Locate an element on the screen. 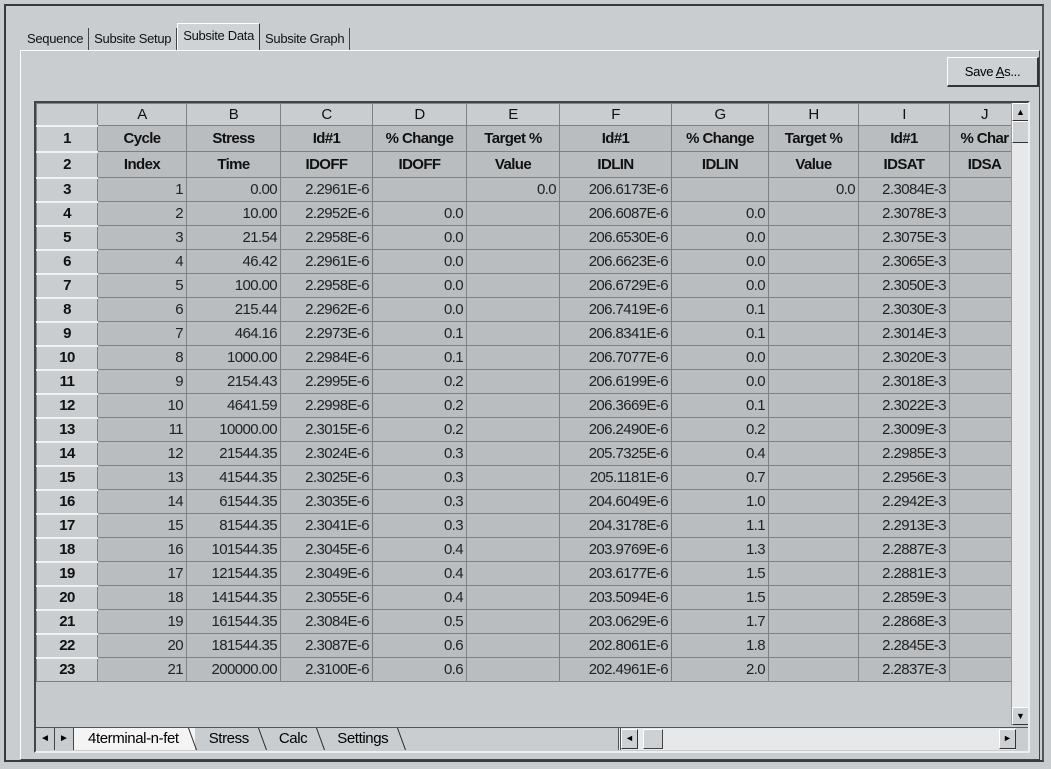  header-cell: % Change is located at coordinates (419, 138).